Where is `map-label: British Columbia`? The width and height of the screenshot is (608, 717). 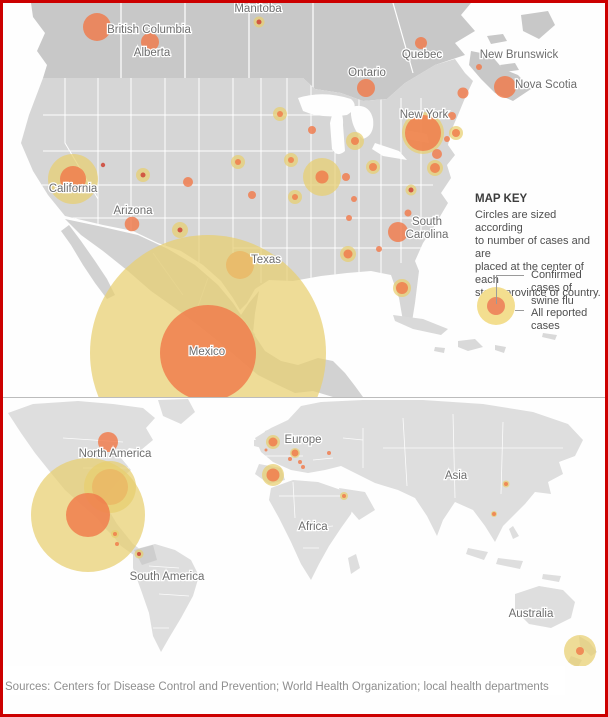 map-label: British Columbia is located at coordinates (149, 30).